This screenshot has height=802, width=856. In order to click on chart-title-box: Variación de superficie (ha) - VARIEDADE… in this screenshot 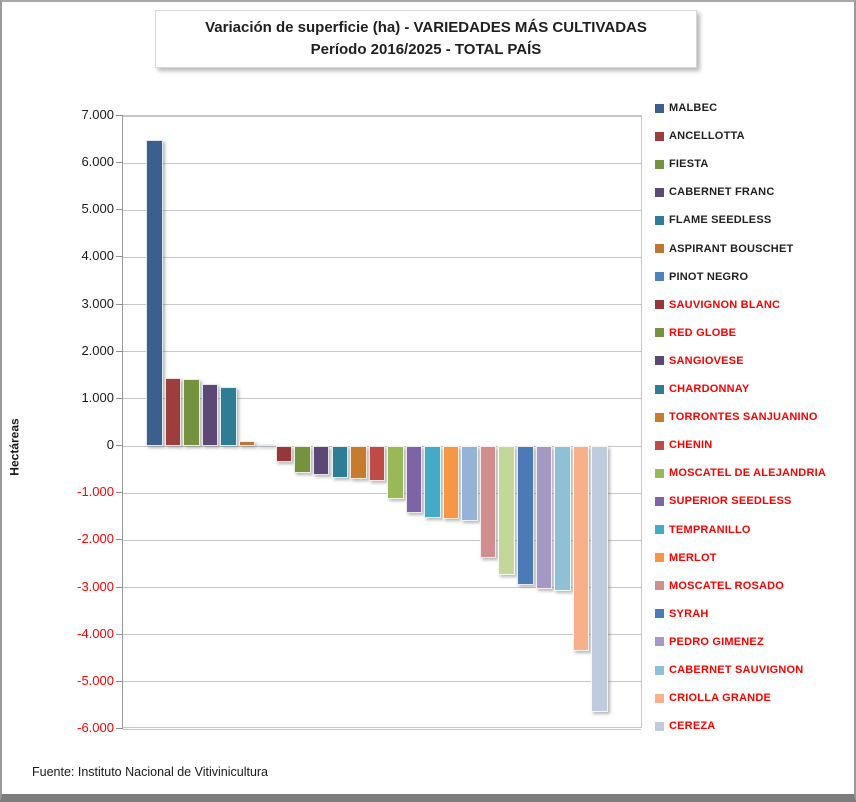, I will do `click(426, 39)`.